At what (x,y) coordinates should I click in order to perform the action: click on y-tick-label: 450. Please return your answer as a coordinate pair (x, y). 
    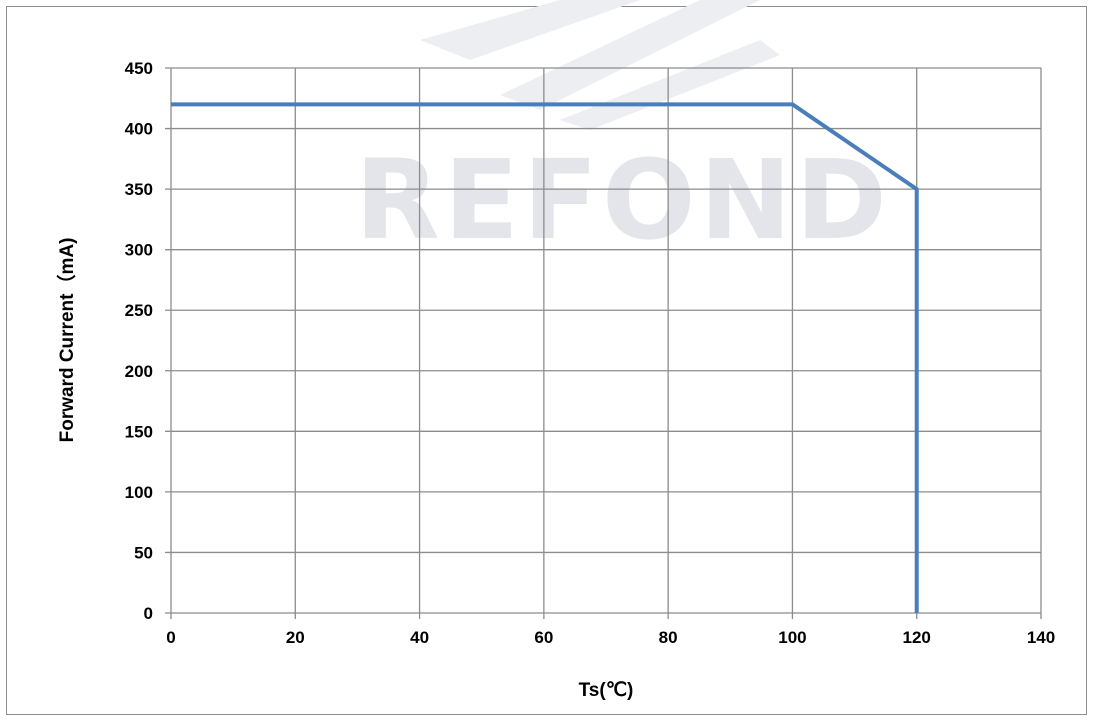
    Looking at the image, I should click on (139, 68).